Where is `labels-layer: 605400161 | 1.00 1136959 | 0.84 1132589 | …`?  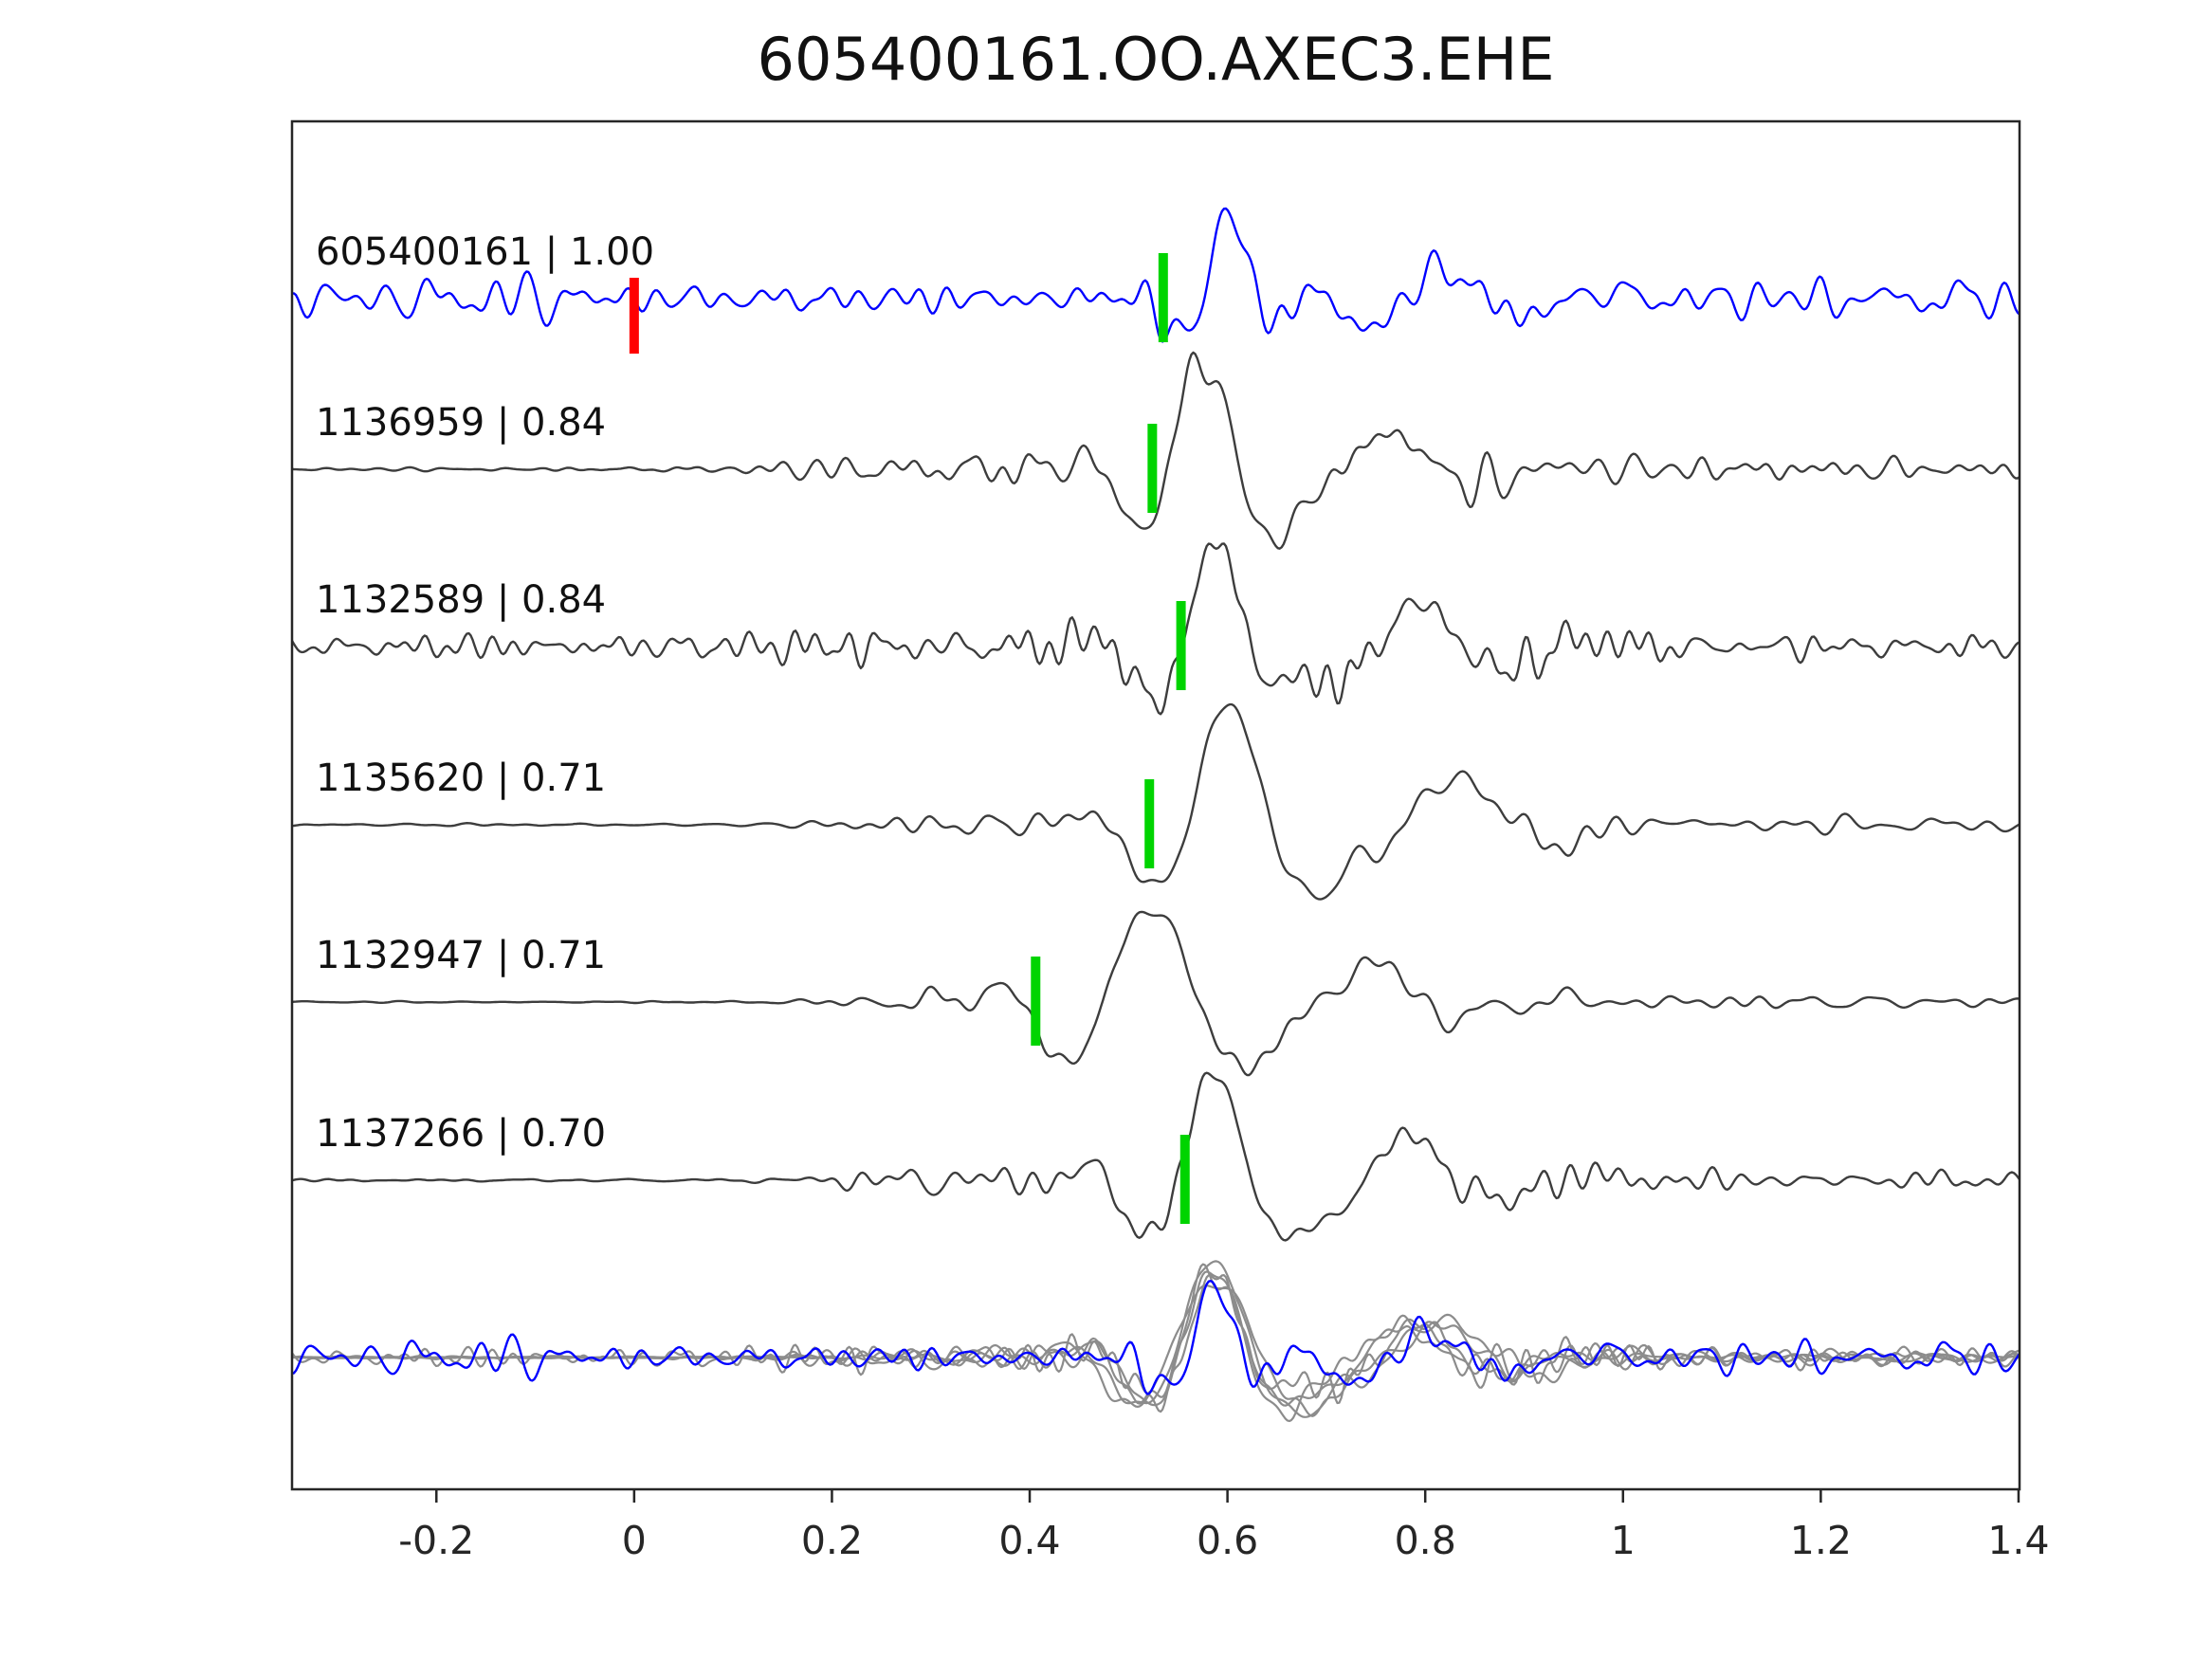 labels-layer: 605400161 | 1.00 1136959 | 0.84 1132589 | … is located at coordinates (485, 693).